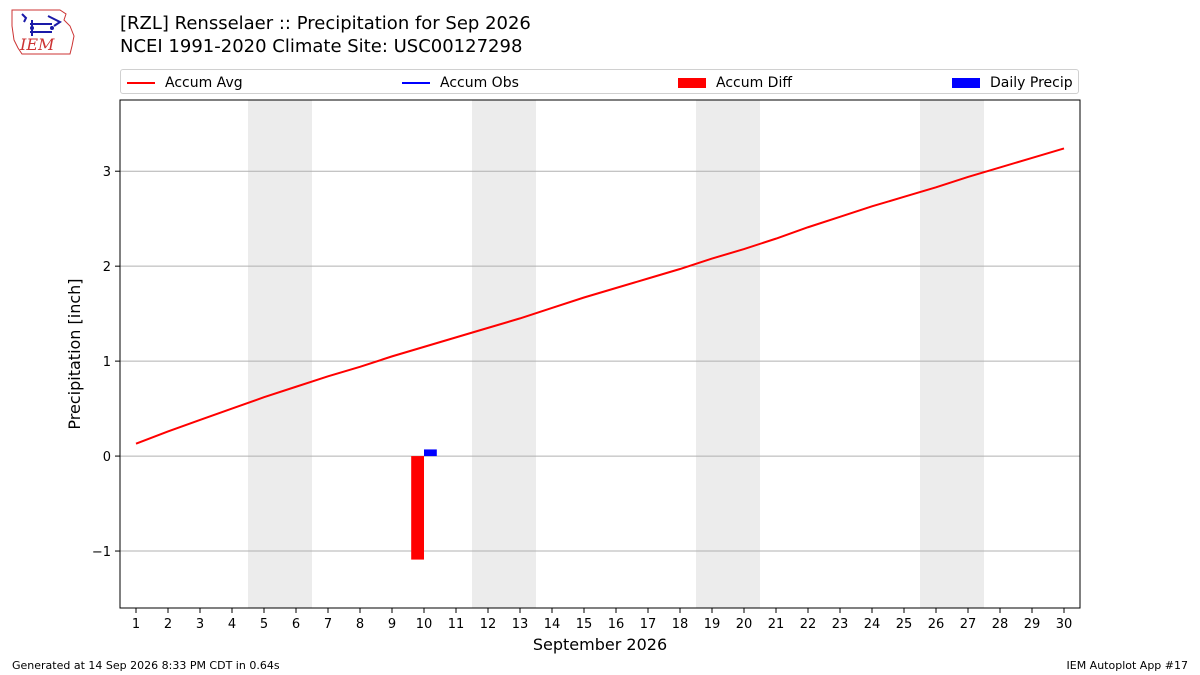  I want to click on y-tick-label: 0, so click(107, 457).